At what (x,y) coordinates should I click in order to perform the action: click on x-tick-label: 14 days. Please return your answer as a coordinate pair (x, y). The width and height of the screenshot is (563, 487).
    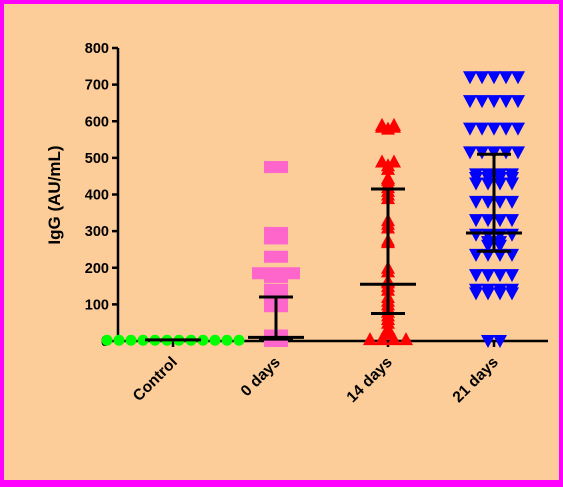
    Looking at the image, I should click on (370, 380).